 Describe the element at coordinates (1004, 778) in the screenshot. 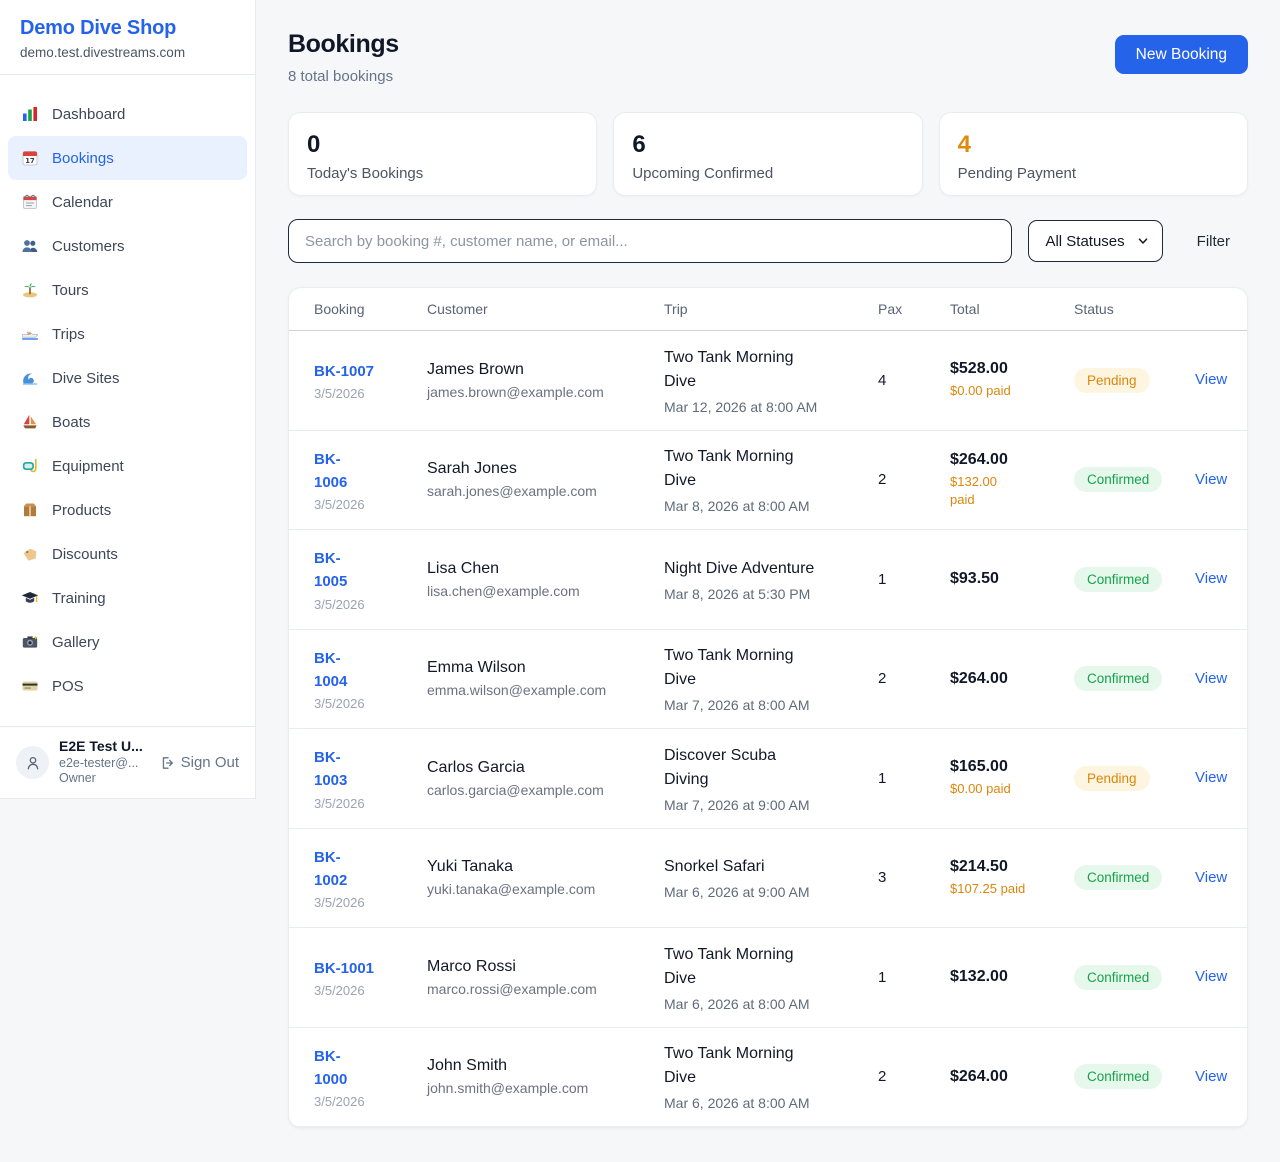

I see `total-cell: $165.00 $0.00 paid` at that location.